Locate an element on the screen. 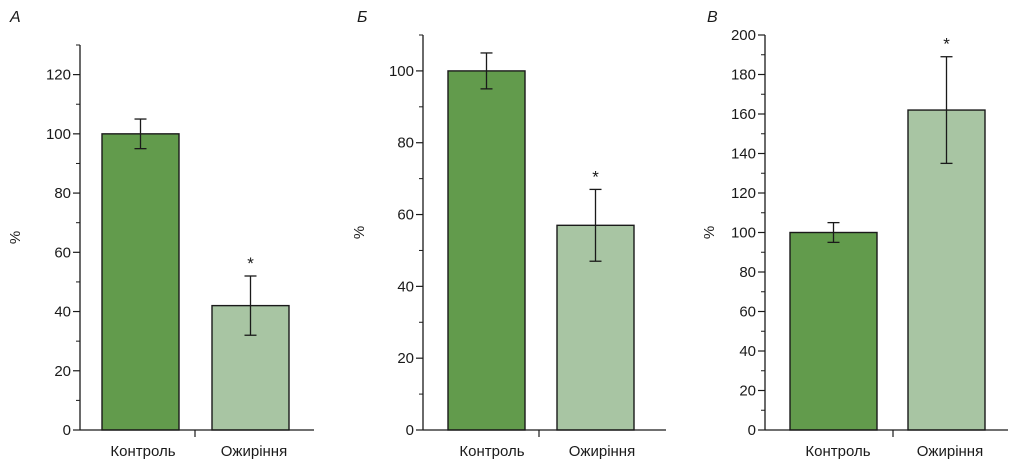  y-tick-label: 200 is located at coordinates (743, 35).